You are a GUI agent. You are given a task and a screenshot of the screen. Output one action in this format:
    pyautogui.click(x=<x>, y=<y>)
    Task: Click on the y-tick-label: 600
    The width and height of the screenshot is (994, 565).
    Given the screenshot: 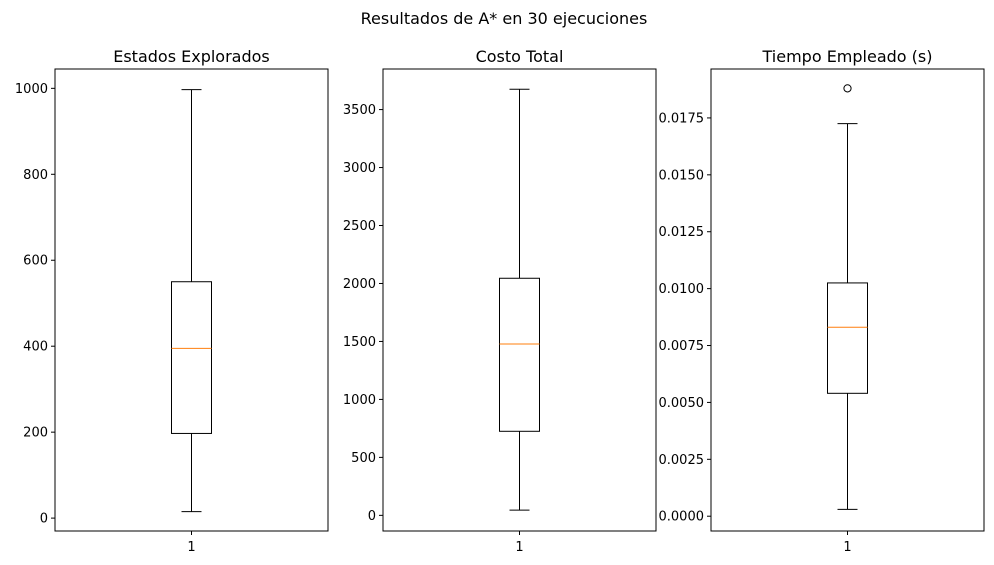 What is the action you would take?
    pyautogui.click(x=35, y=261)
    